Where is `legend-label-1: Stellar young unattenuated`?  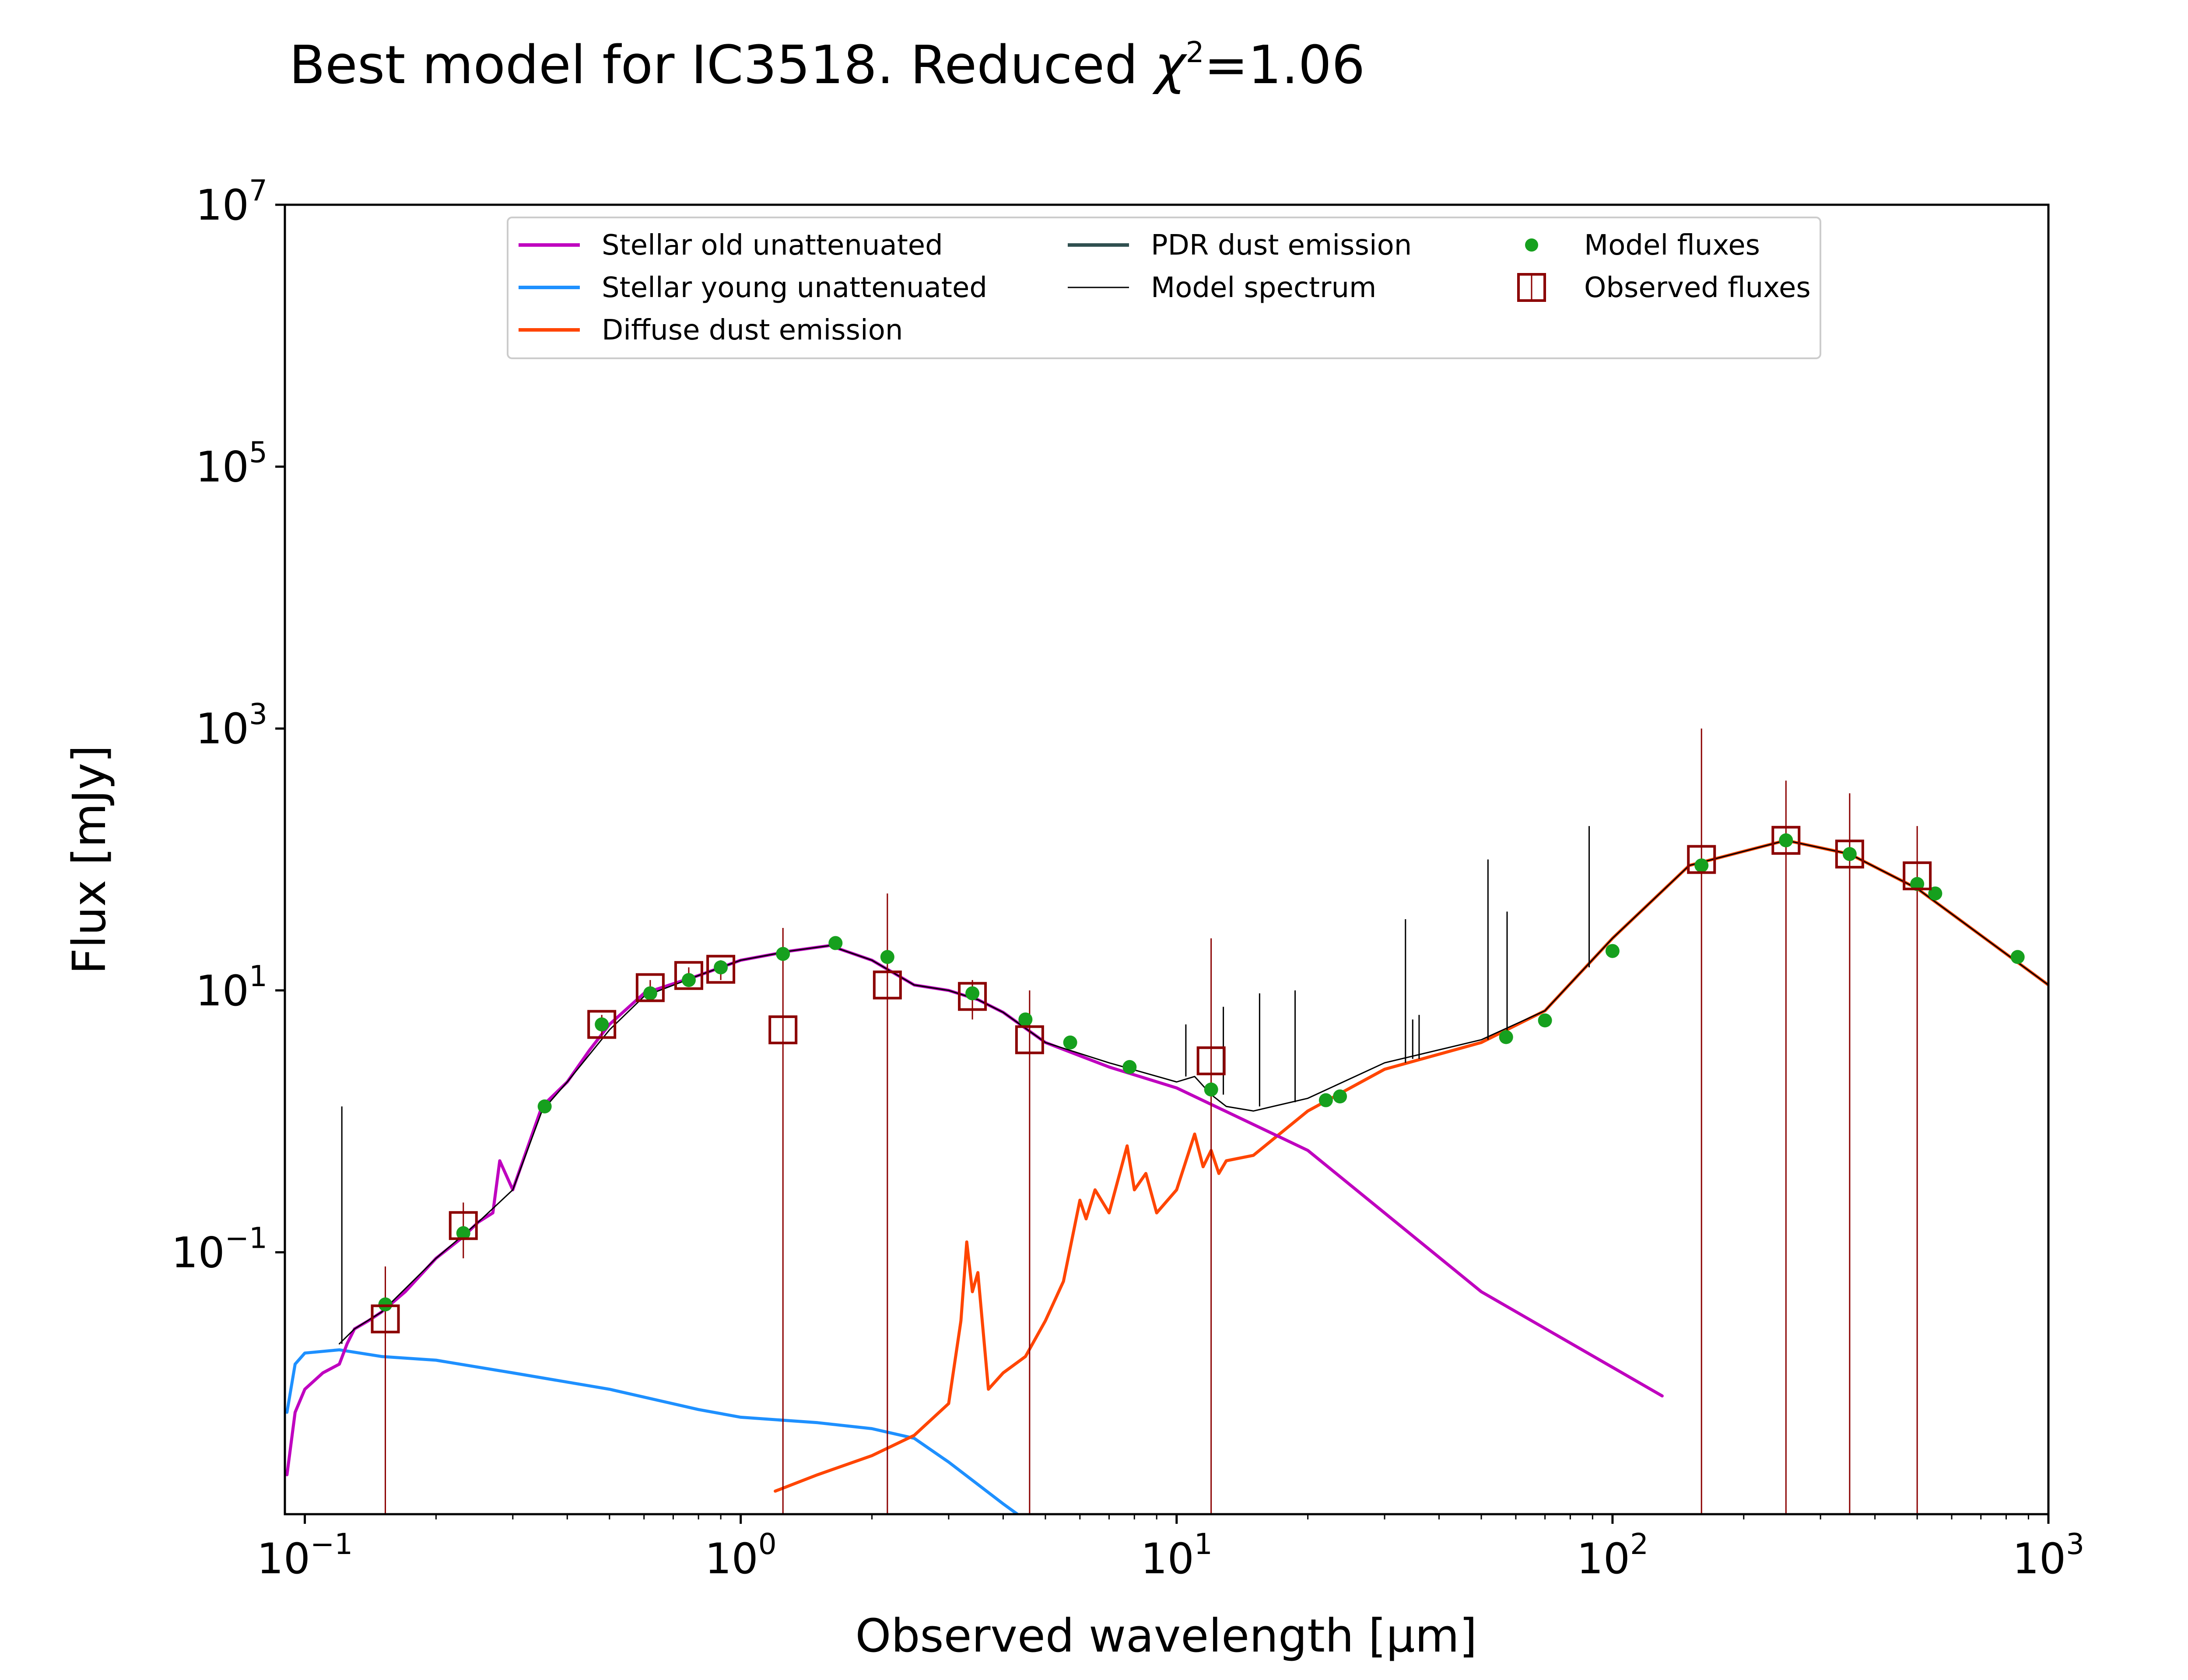
legend-label-1: Stellar young unattenuated is located at coordinates (794, 288).